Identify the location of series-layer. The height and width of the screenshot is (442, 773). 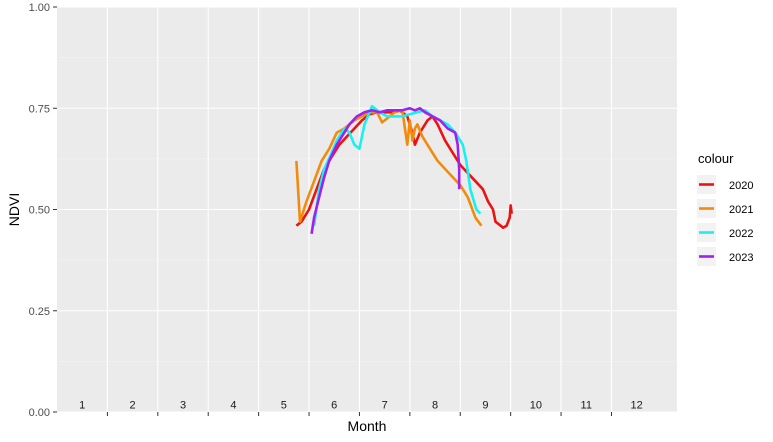
(404, 169).